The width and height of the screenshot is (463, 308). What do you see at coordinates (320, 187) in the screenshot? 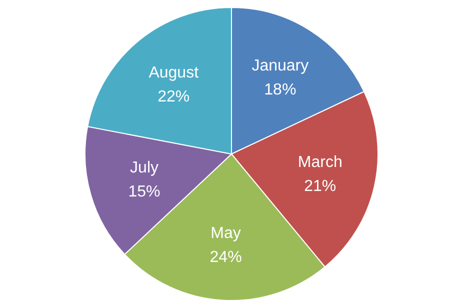
I see `data-label: 21%` at bounding box center [320, 187].